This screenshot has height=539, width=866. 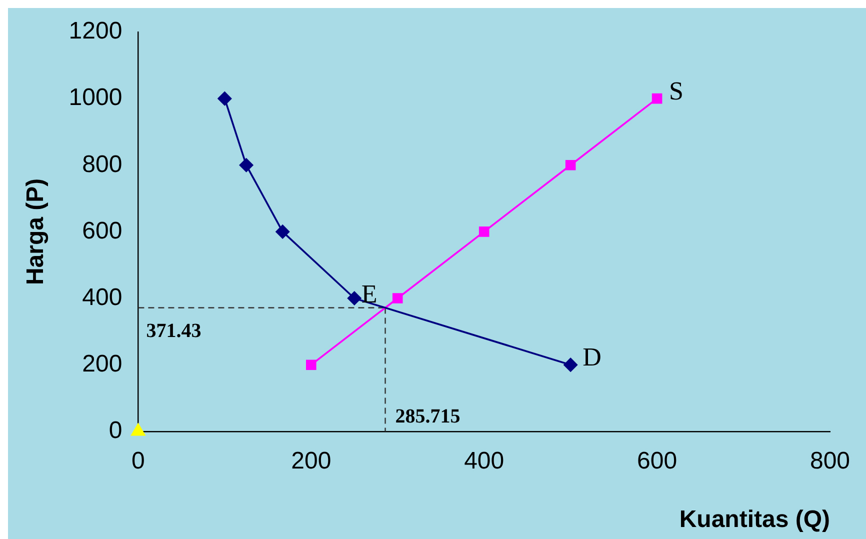 What do you see at coordinates (95, 31) in the screenshot?
I see `y-tick-label: 1200` at bounding box center [95, 31].